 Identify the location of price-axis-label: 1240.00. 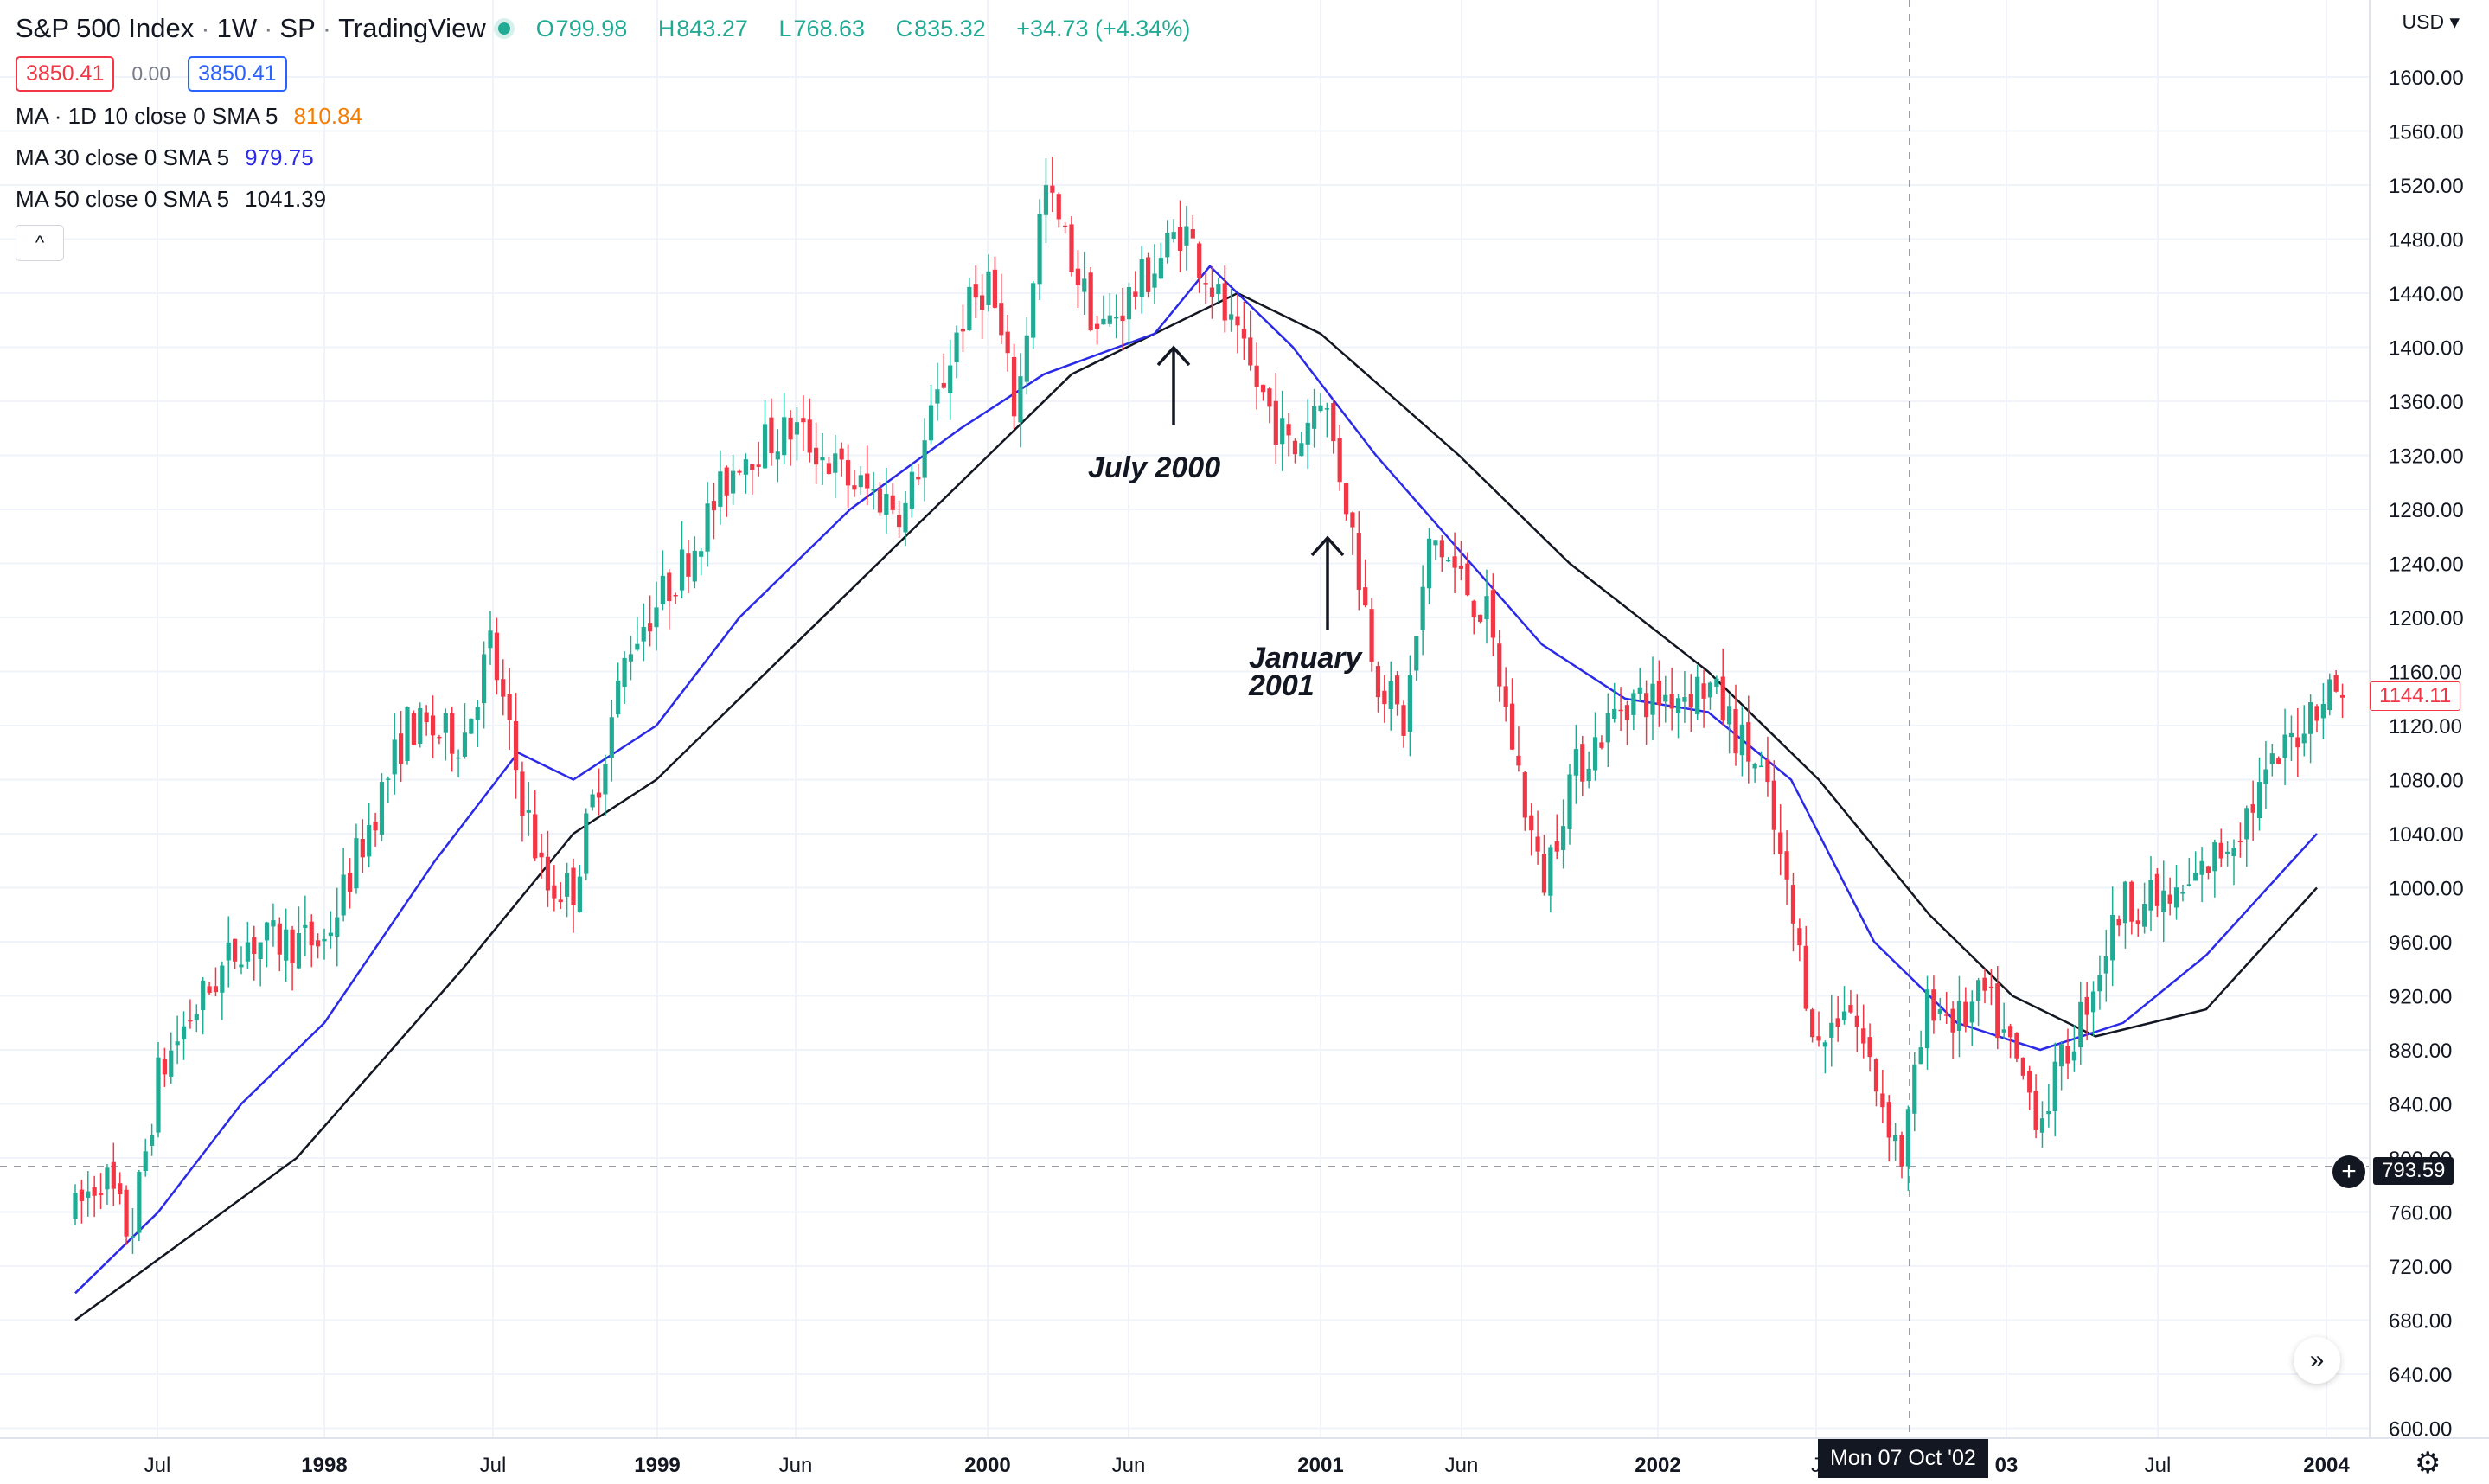
(2426, 565).